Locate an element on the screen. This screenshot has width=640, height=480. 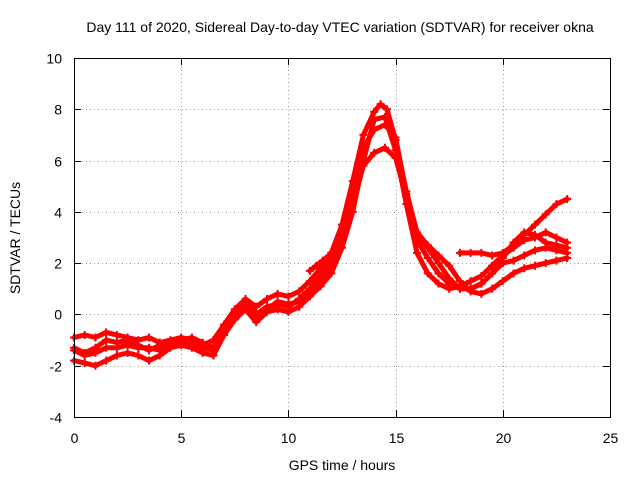
y-axis-label: SDTVAR / TECUs is located at coordinates (15, 238).